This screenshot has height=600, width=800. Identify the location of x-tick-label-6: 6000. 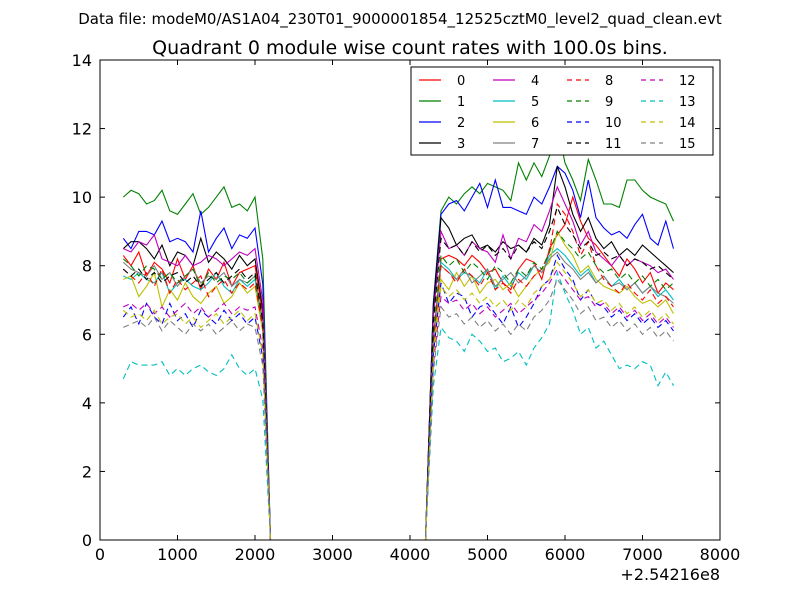
(565, 554).